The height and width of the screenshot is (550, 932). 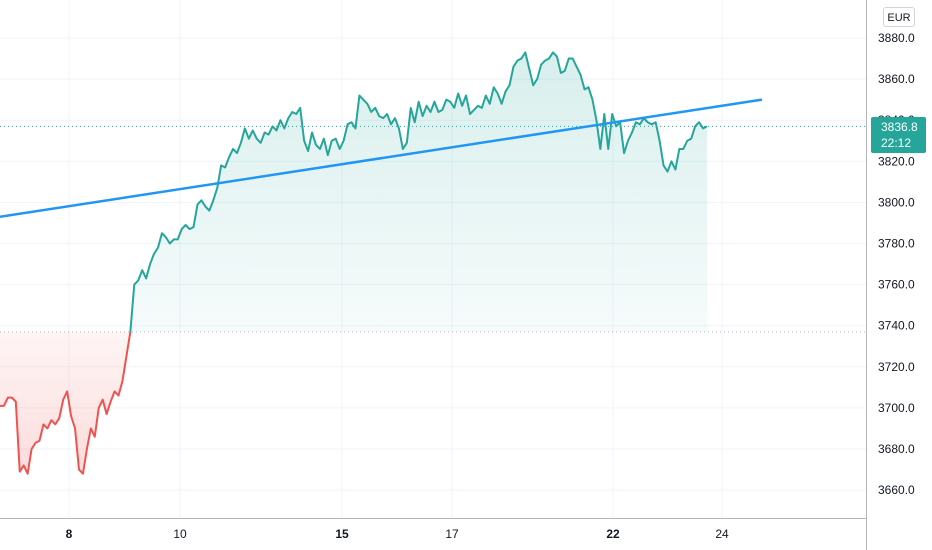 I want to click on y-tick-label: 3680.0, so click(x=896, y=449).